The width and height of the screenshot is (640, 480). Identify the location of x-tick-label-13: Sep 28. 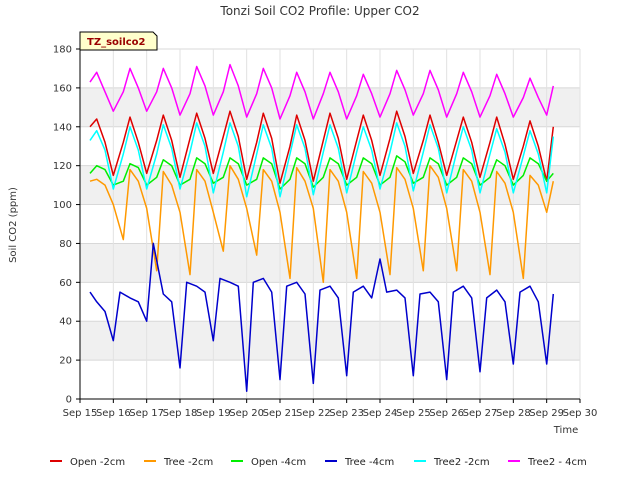
(513, 413).